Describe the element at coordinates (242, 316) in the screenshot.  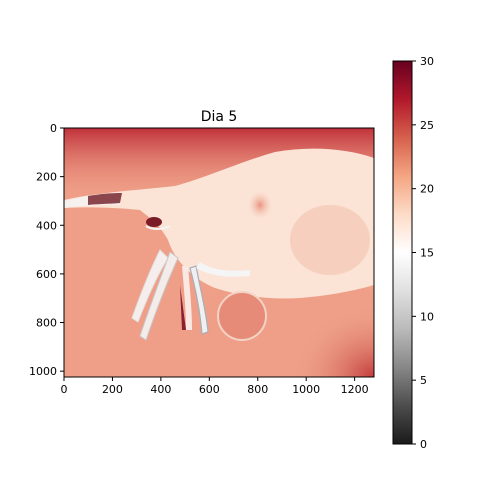
I see `round-plate` at that location.